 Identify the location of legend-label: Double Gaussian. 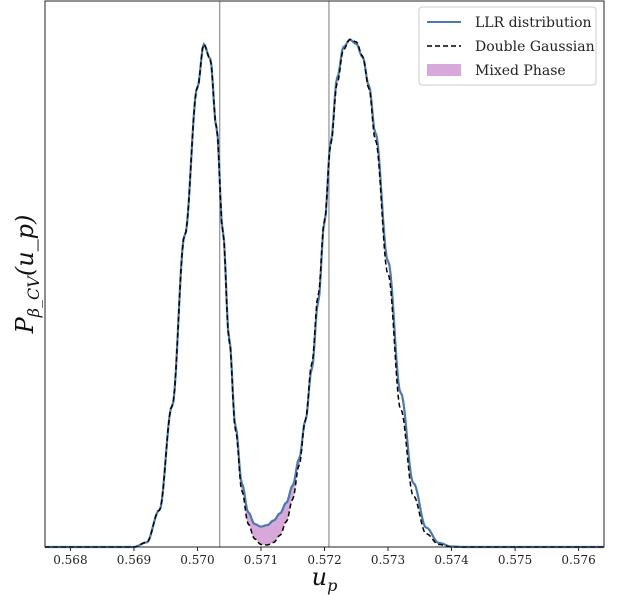
(535, 47).